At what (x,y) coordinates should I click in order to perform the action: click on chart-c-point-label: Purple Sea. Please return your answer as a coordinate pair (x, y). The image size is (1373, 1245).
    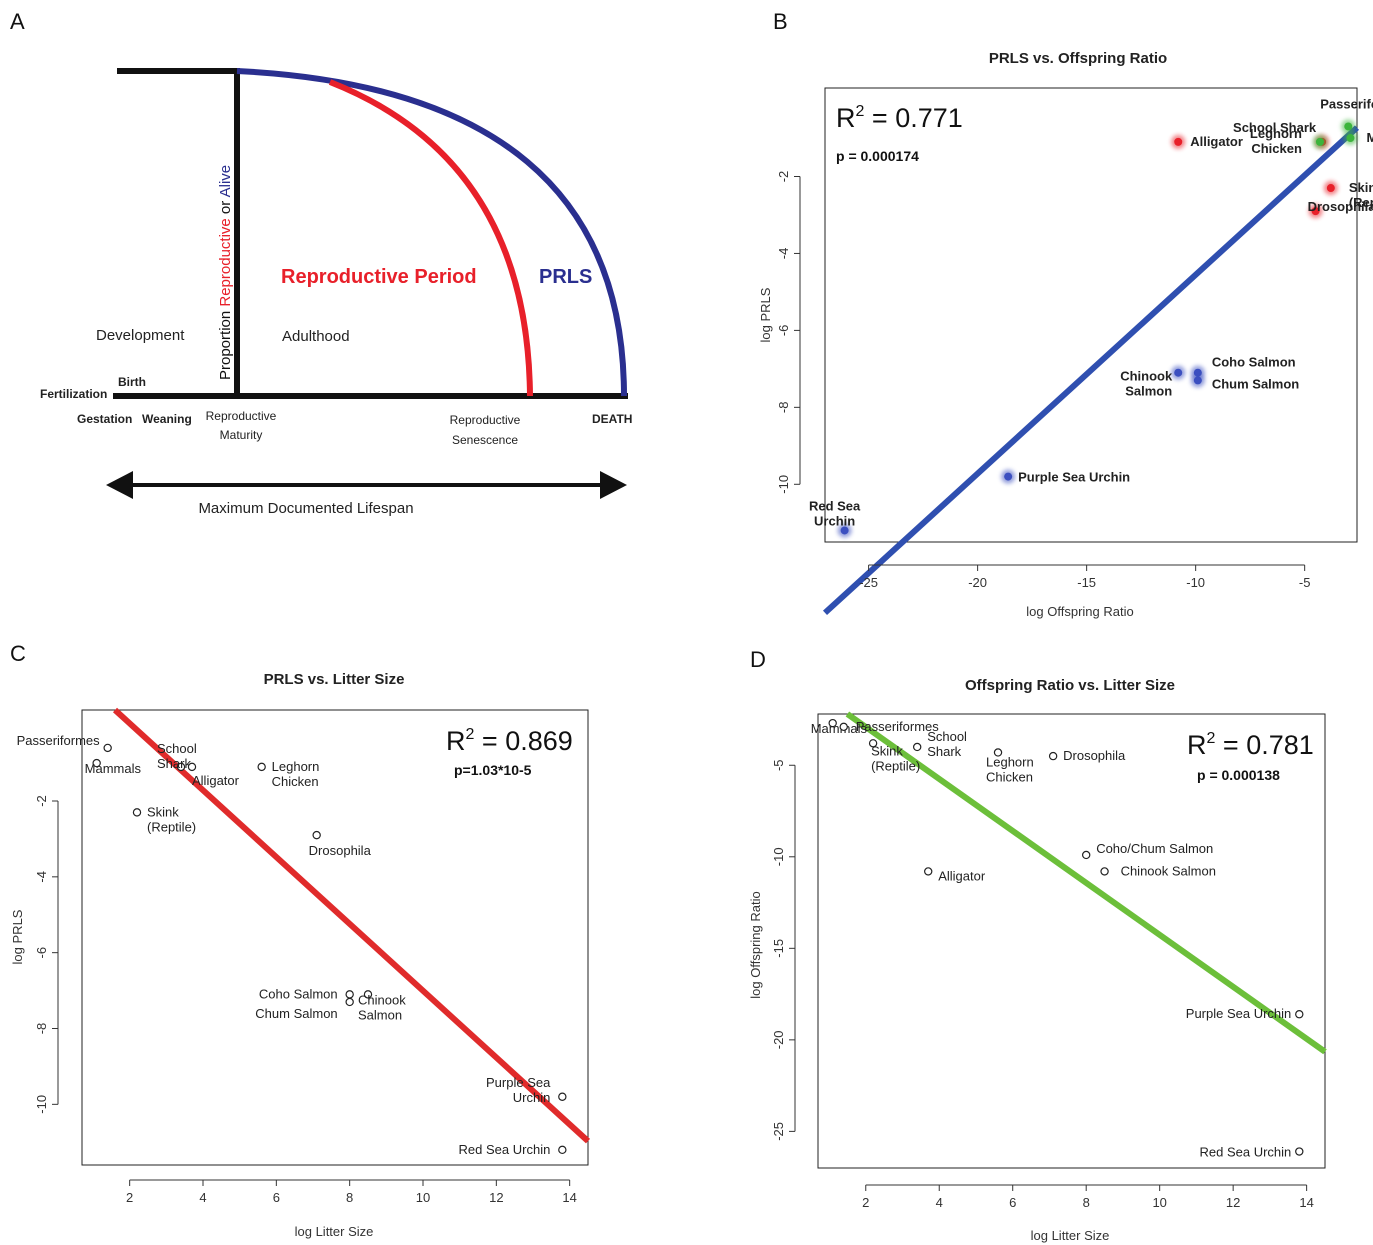
    Looking at the image, I should click on (518, 1082).